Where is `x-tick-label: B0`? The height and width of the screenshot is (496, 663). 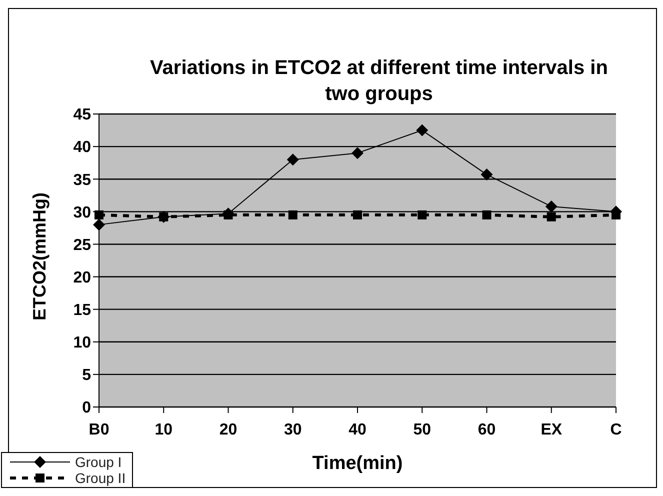 x-tick-label: B0 is located at coordinates (99, 429).